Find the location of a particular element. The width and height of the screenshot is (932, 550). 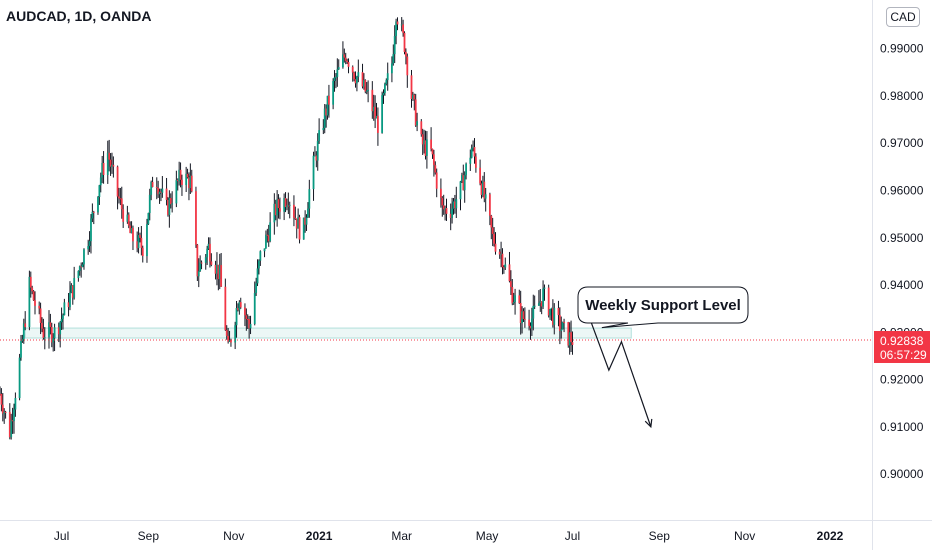

forecast-path is located at coordinates (619, 370).